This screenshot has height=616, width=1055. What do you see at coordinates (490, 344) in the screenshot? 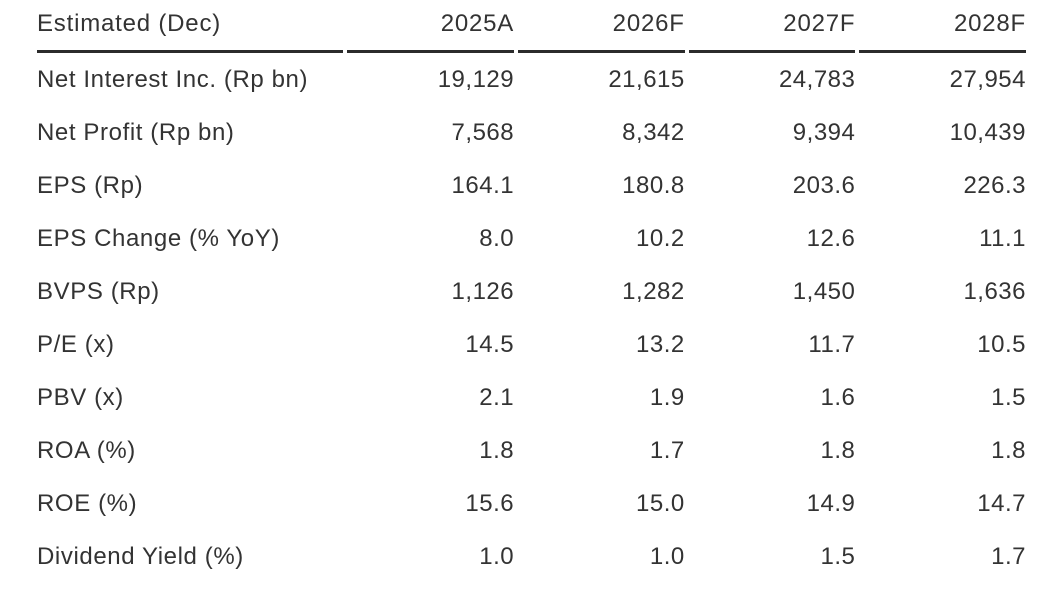
I see `cell-value: 14.5` at bounding box center [490, 344].